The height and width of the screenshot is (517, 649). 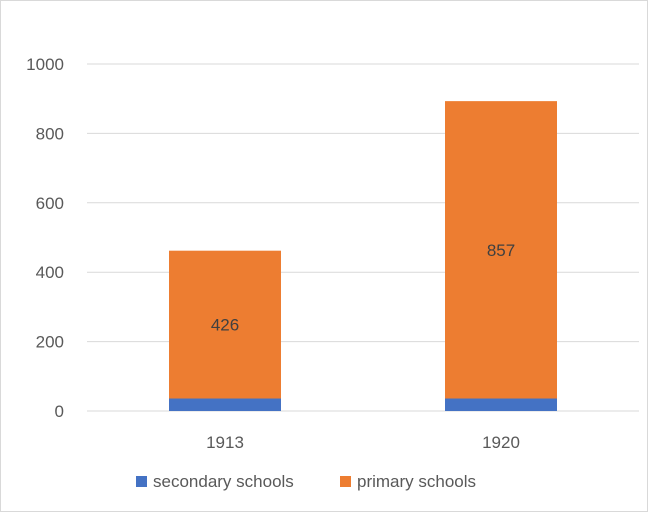 What do you see at coordinates (306, 481) in the screenshot?
I see `legend: secondary schools primary schools` at bounding box center [306, 481].